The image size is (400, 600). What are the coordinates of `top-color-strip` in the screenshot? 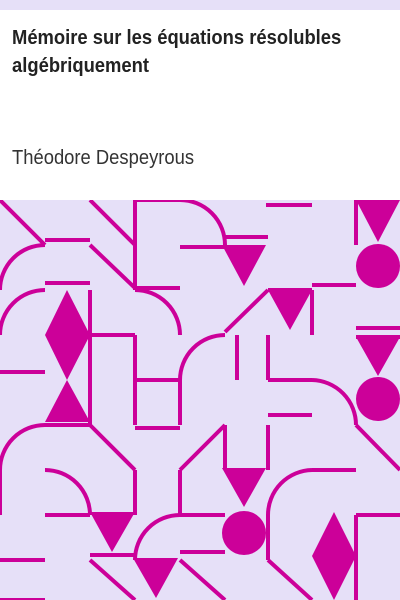 It's located at (200, 5).